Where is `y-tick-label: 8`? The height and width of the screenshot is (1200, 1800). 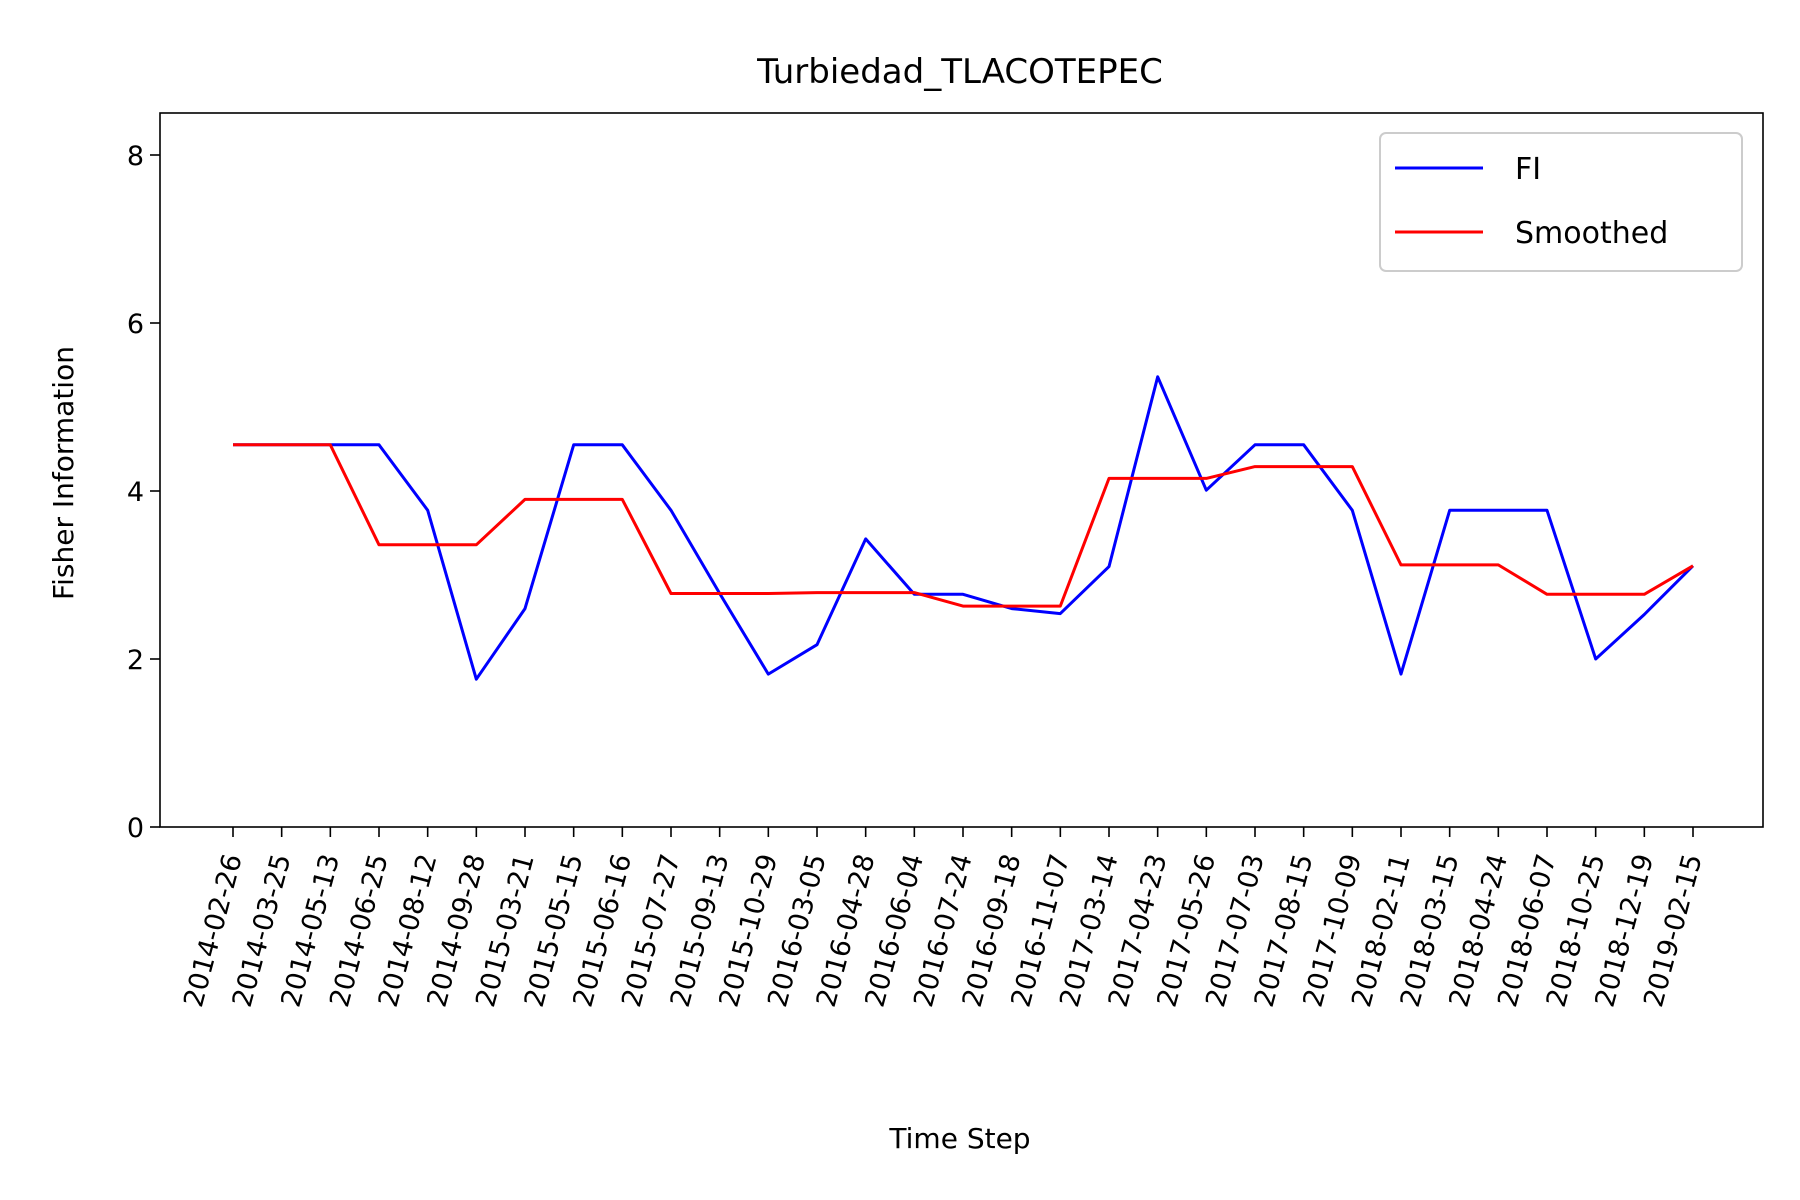 y-tick-label: 8 is located at coordinates (135, 156).